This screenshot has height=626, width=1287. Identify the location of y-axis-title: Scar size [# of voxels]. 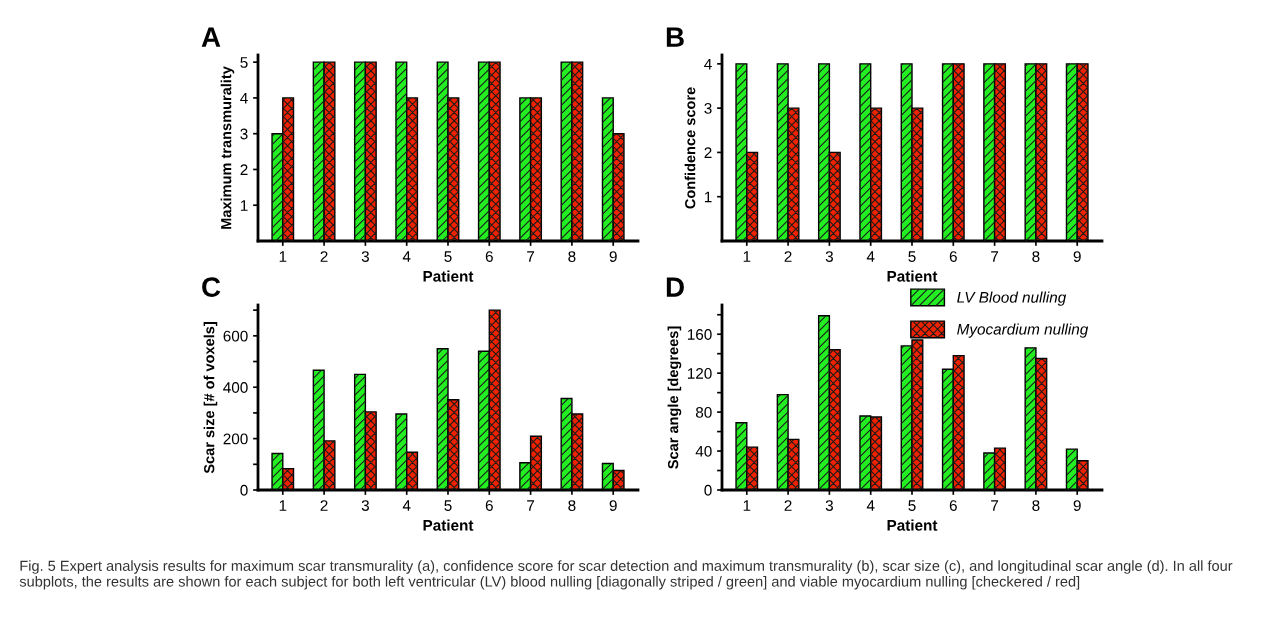
(210, 398).